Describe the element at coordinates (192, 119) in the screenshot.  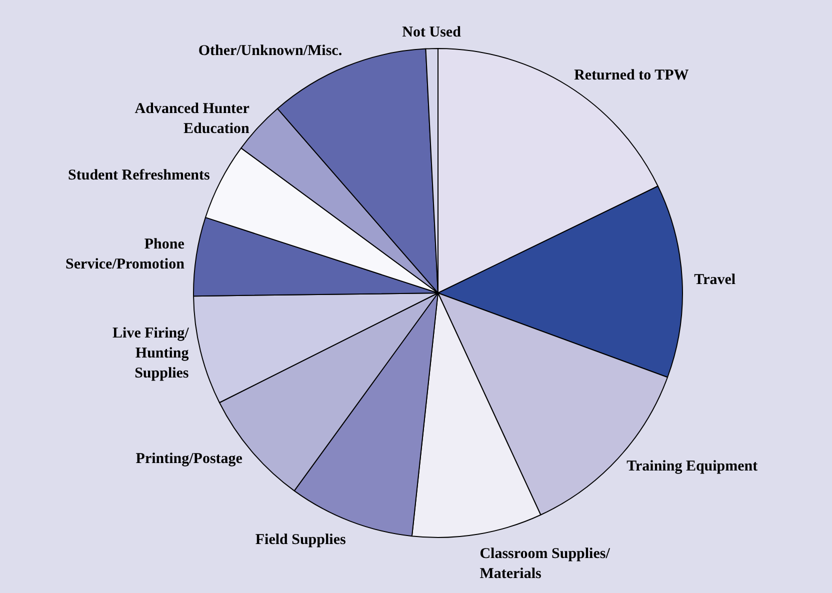
I see `slice-label: Advanced Hunter Education` at that location.